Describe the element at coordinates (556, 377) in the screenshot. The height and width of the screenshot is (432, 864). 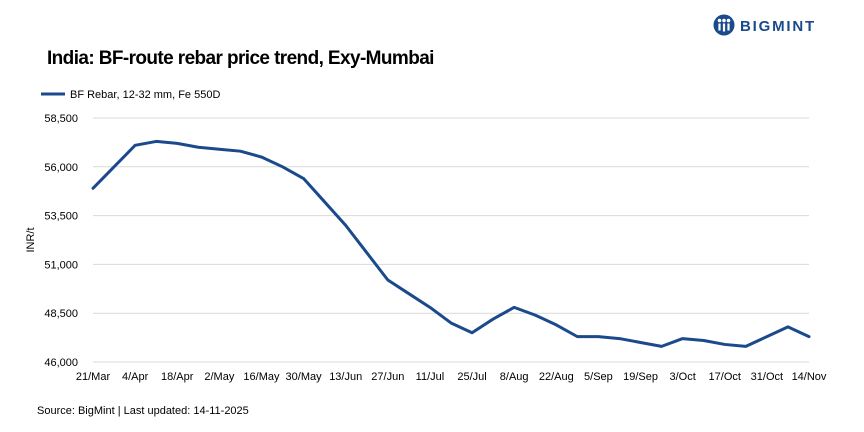
I see `x-tick-label: 22/Aug` at that location.